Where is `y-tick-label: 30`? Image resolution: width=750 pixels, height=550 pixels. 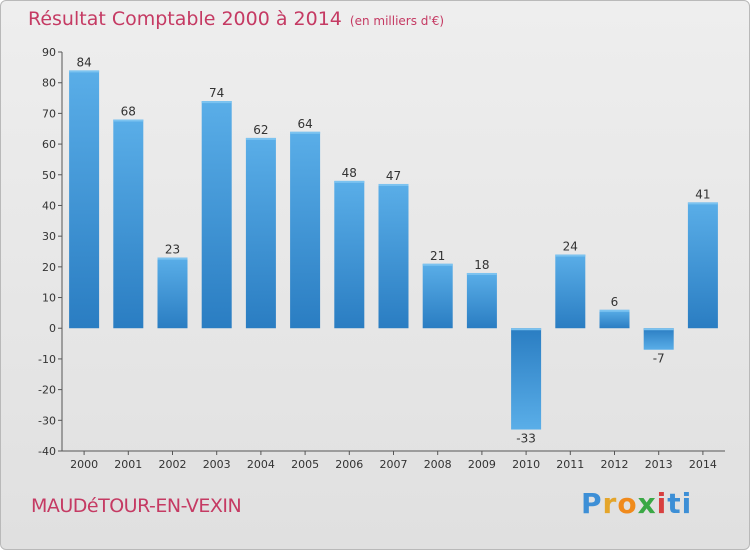 y-tick-label: 30 is located at coordinates (49, 236).